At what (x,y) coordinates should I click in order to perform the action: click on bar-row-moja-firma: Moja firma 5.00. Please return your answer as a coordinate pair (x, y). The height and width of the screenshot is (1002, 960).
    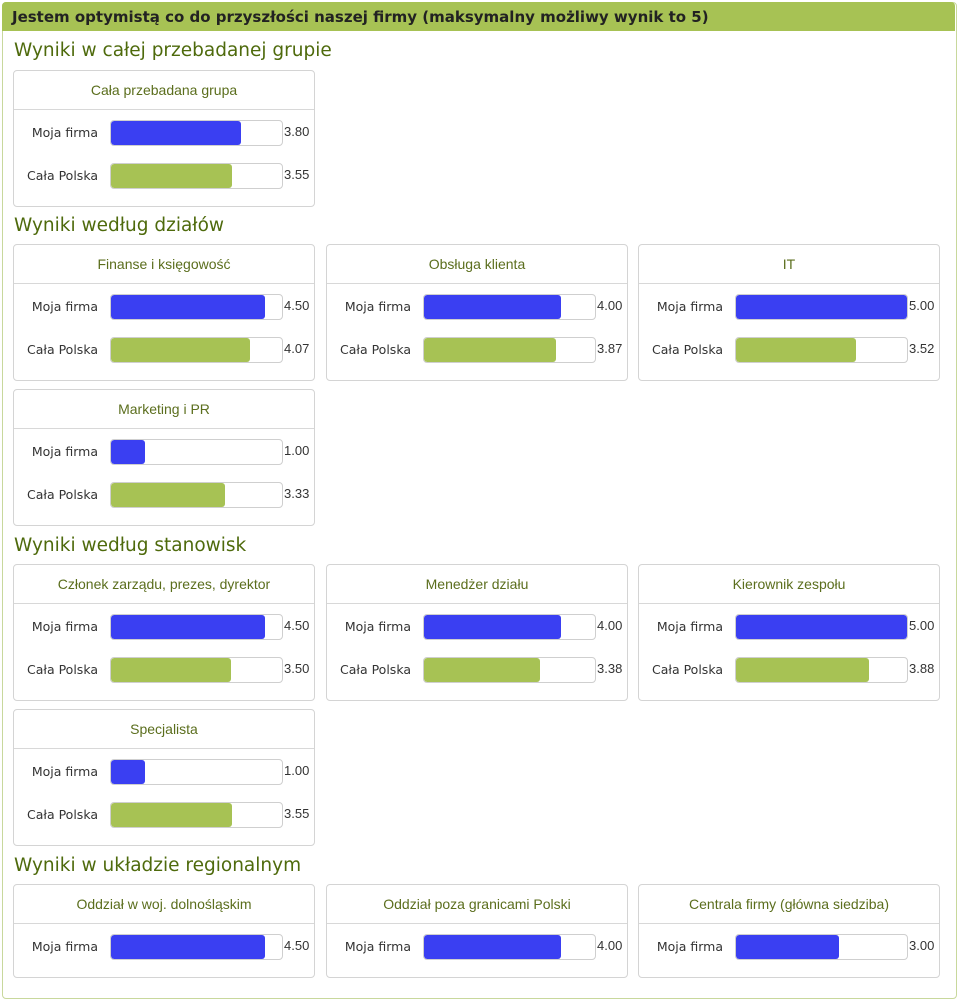
    Looking at the image, I should click on (789, 628).